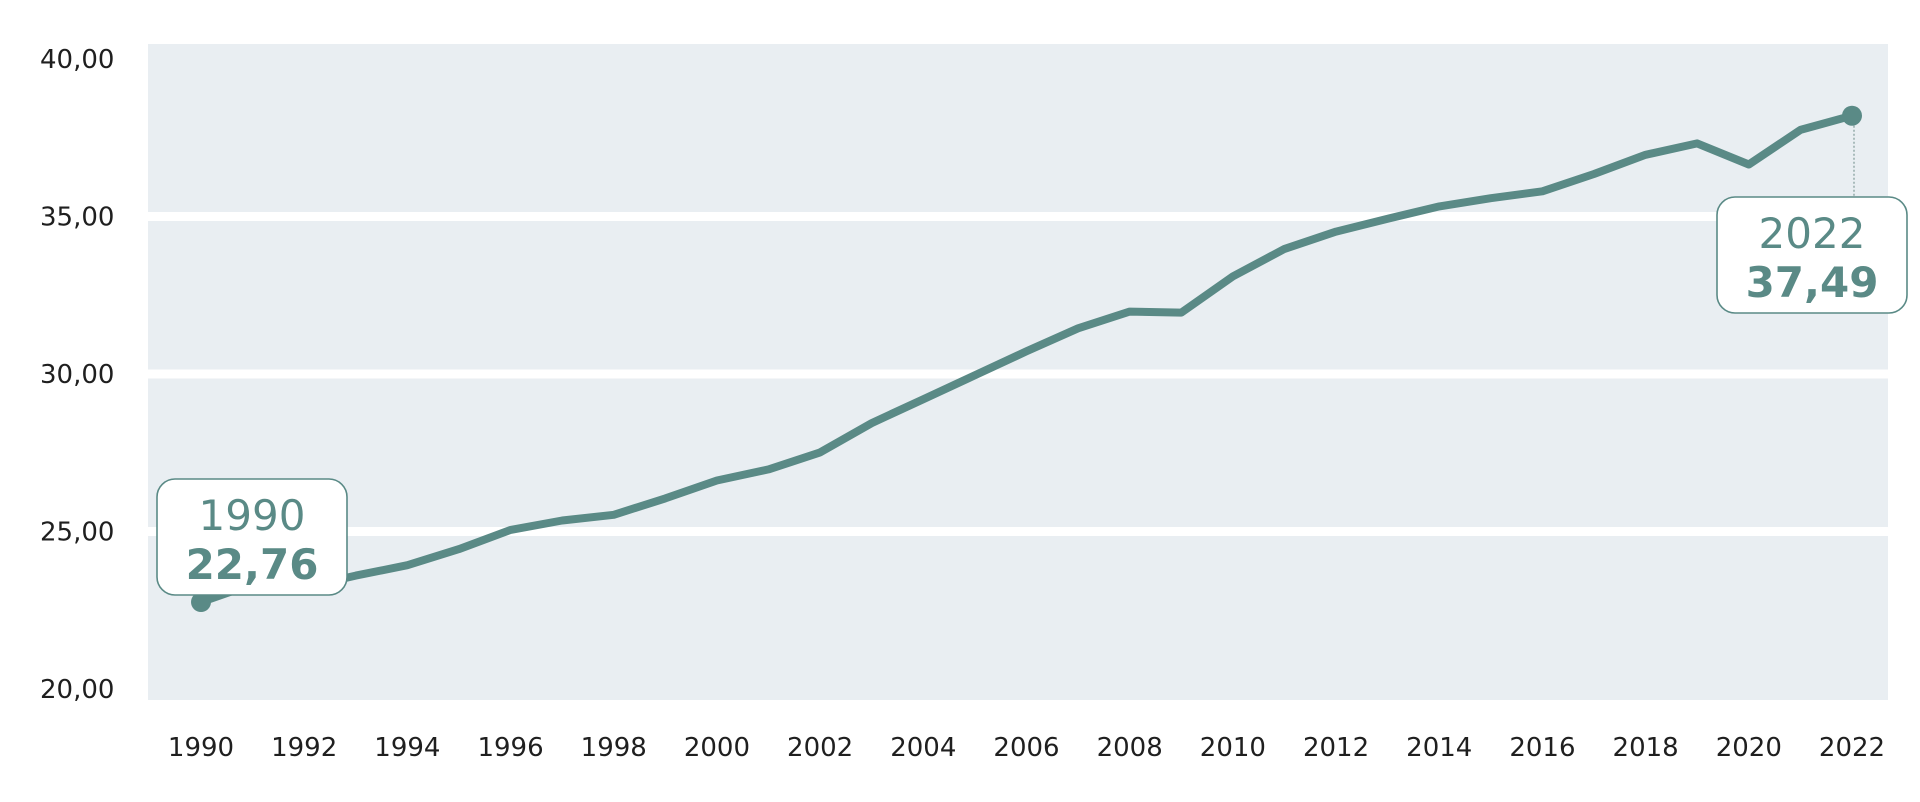 The width and height of the screenshot is (1920, 802). I want to click on y-axis-ticks: 20,00 25,00 30,00 35,00 40,00, so click(77, 375).